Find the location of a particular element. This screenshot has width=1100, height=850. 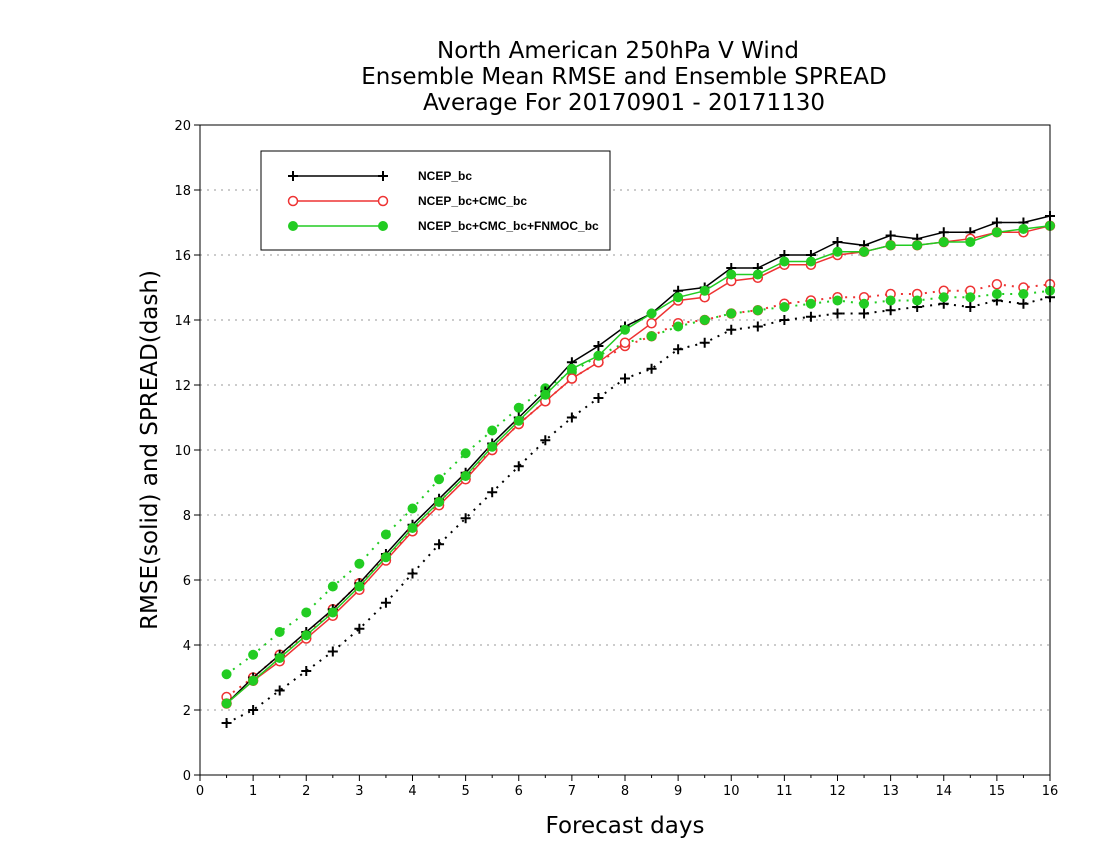

y-tick-label: 6 is located at coordinates (187, 581).